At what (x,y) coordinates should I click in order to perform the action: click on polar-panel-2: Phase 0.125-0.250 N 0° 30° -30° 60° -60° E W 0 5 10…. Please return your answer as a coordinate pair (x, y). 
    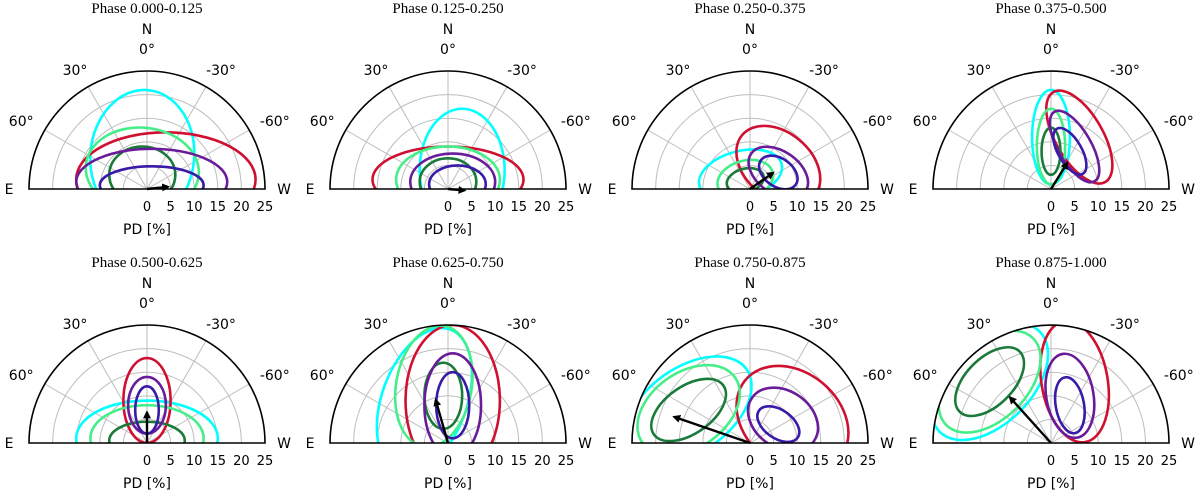
    Looking at the image, I should click on (449, 119).